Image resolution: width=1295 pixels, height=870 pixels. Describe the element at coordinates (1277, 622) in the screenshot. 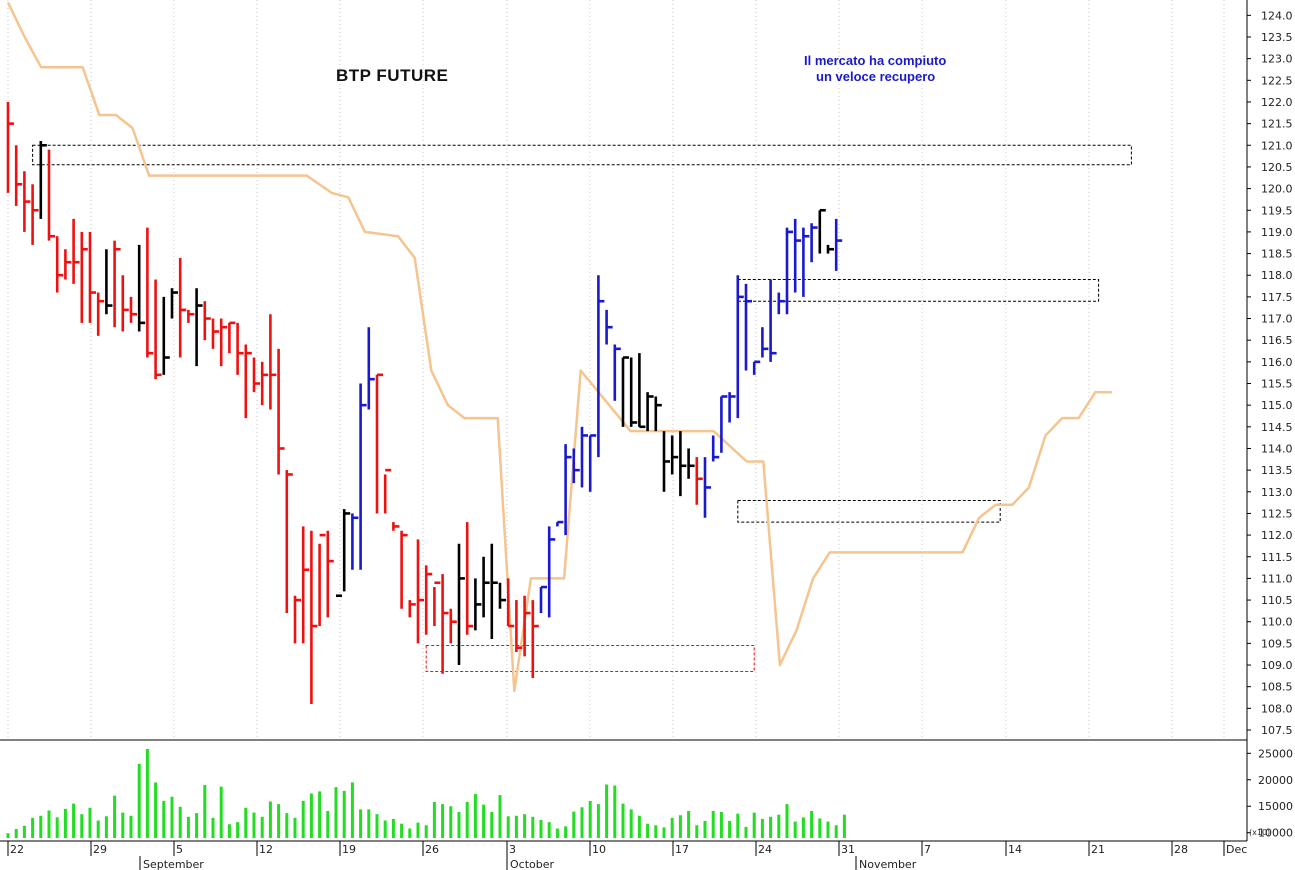

I see `y-tick-label: 110.0` at that location.